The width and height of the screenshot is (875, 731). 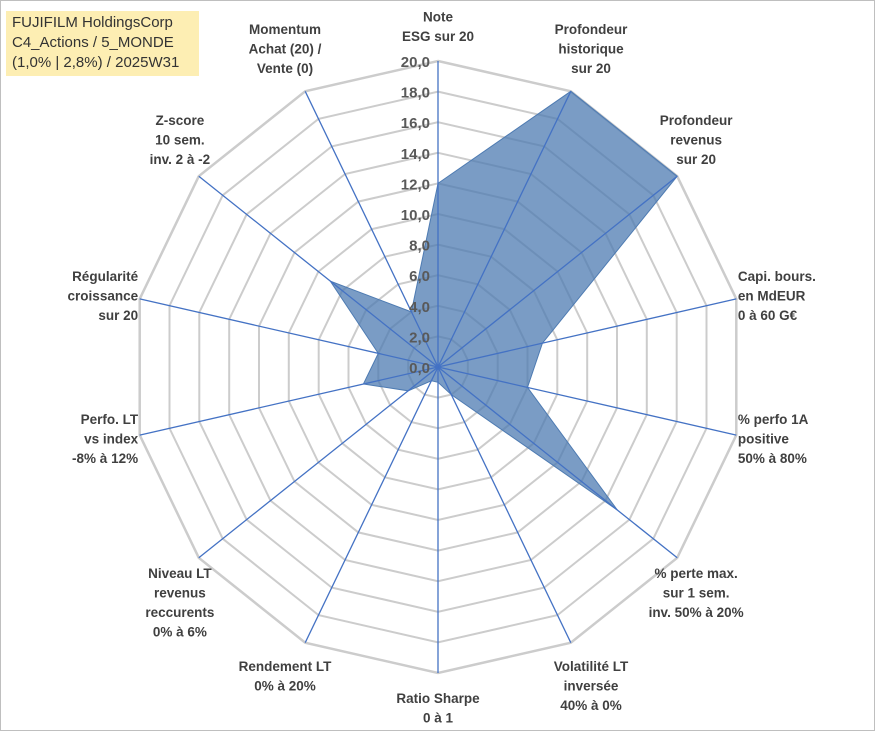 I want to click on axis-label-line: 0 à 60 G€, so click(x=768, y=315).